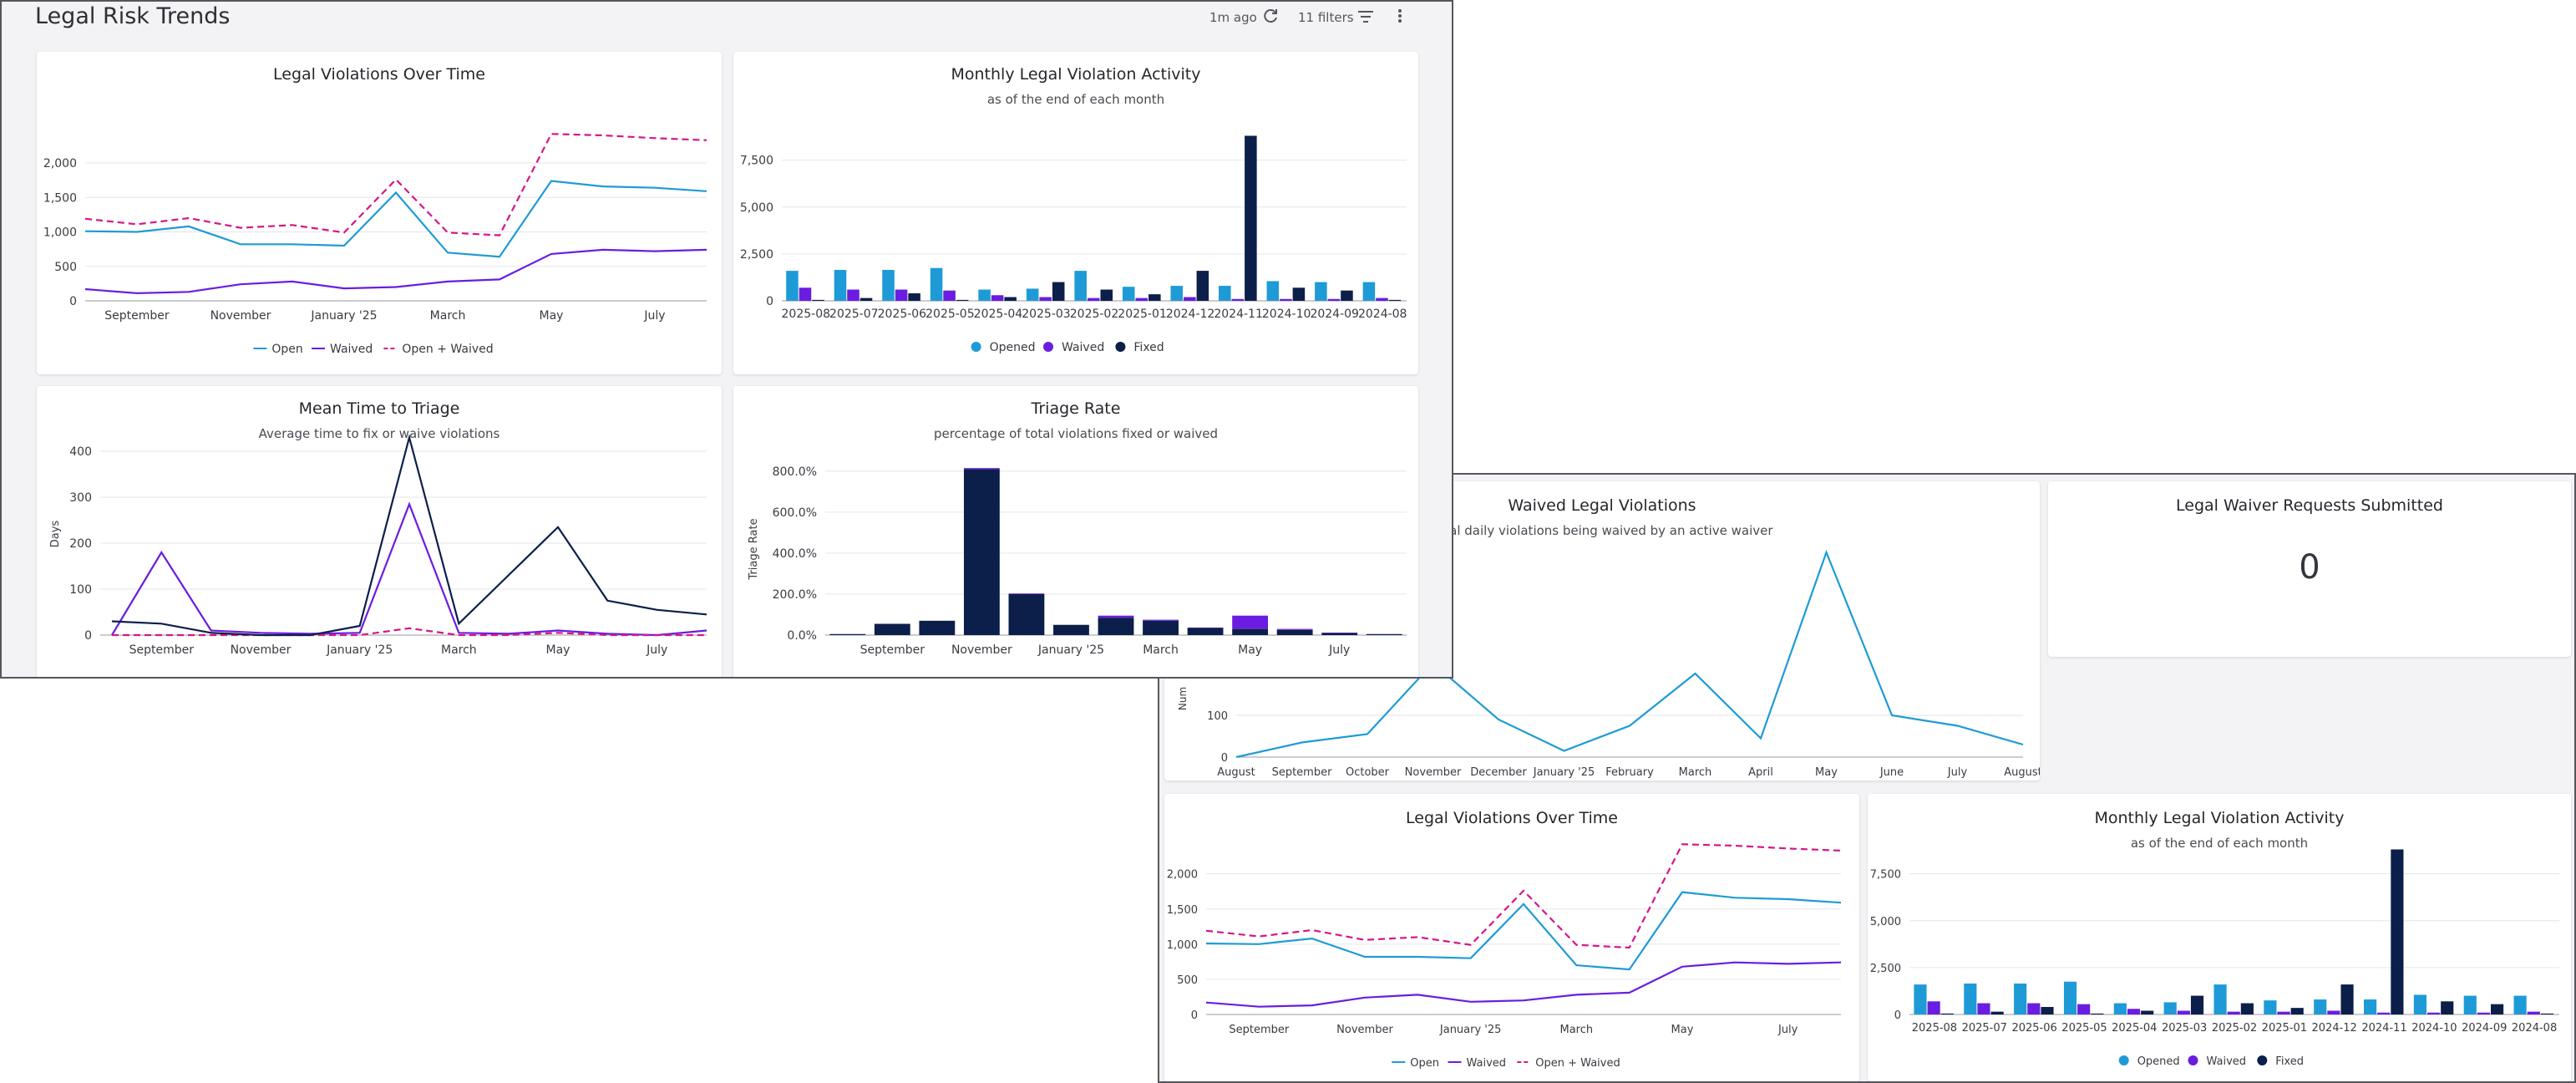  Describe the element at coordinates (1083, 347) in the screenshot. I see `legend-label: Waived` at that location.